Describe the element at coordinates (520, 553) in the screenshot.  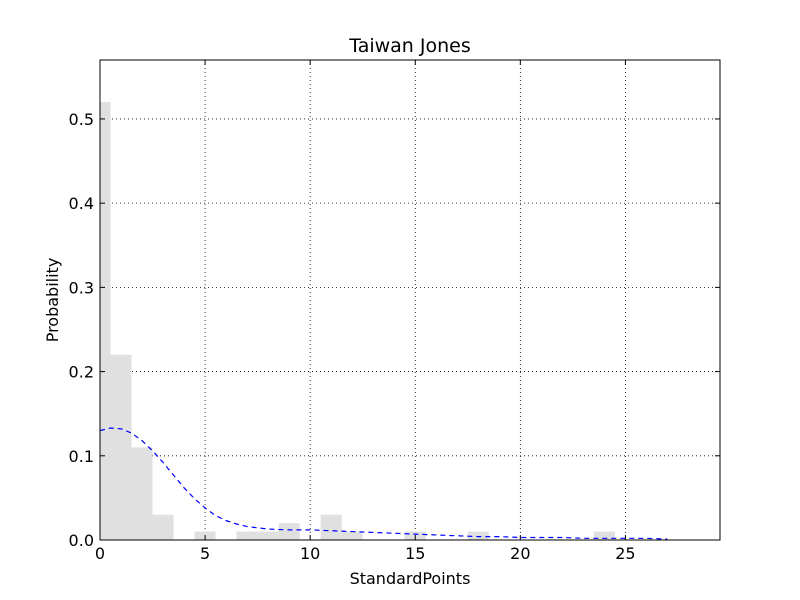
I see `x-tick-label: 20` at that location.